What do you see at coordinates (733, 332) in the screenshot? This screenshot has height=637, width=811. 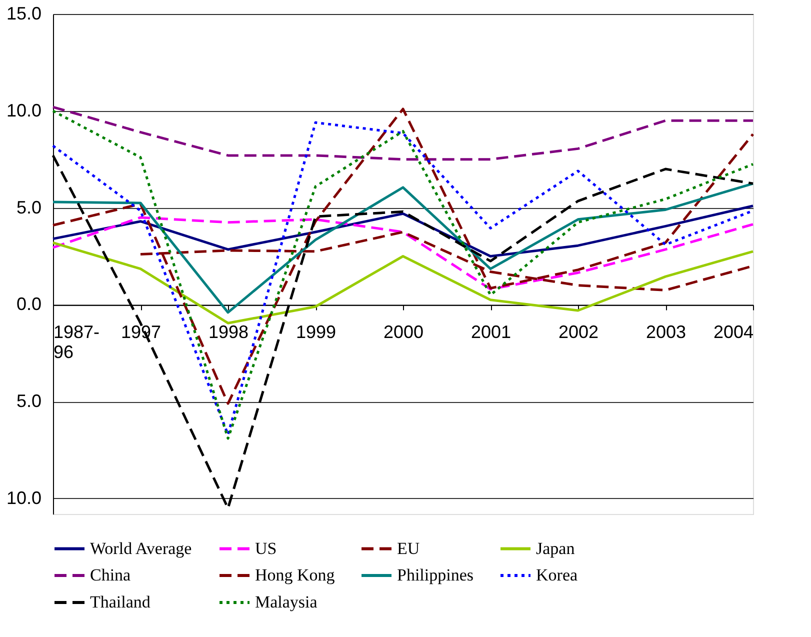 I see `x-tick-label: 2004` at bounding box center [733, 332].